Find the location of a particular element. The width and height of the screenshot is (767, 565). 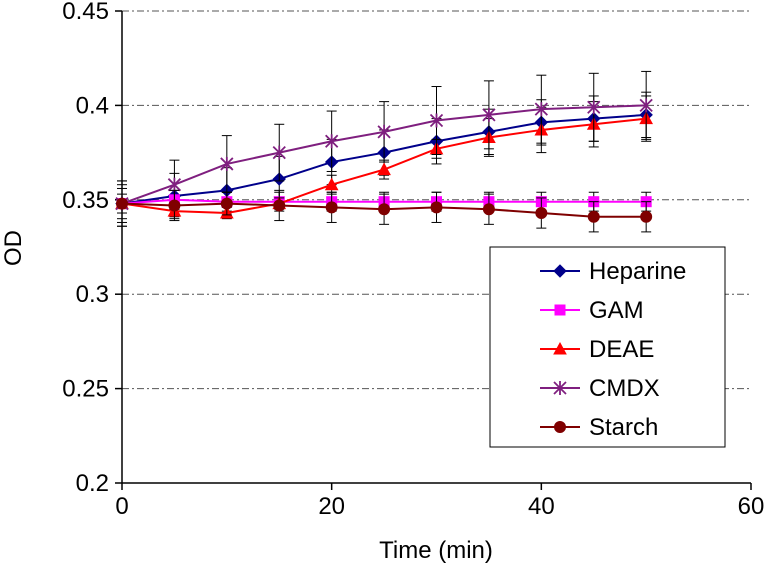

x-tick-label: 40 is located at coordinates (541, 506).